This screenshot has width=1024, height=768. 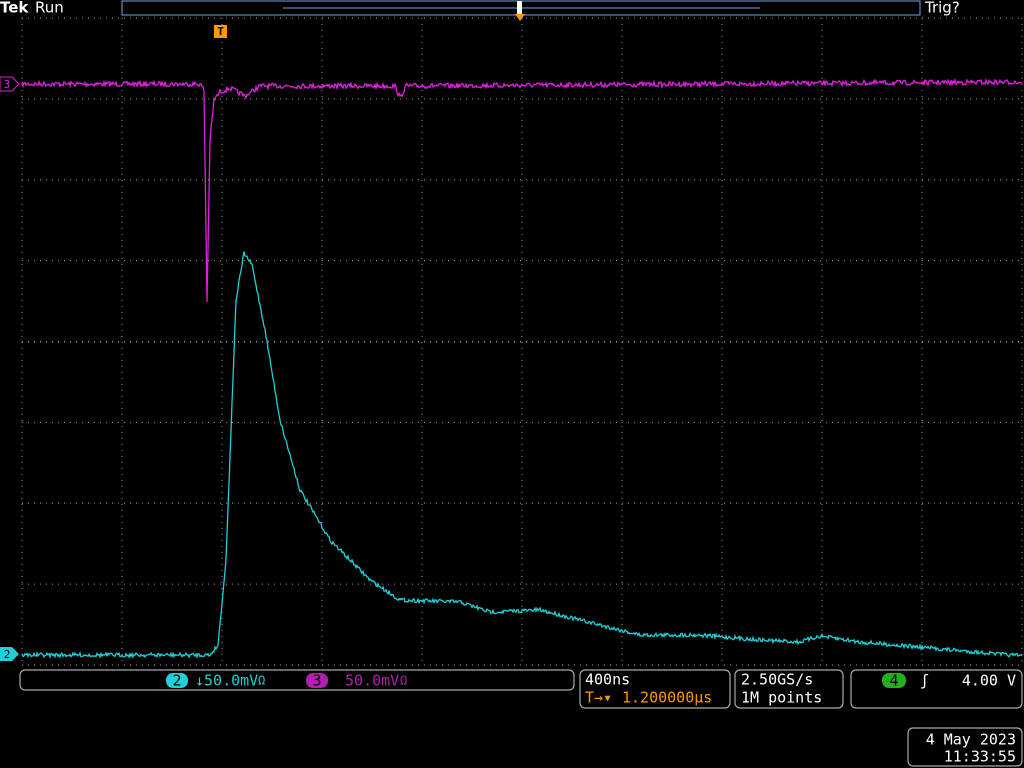 I want to click on trigger-slope: ʃ, so click(x=924, y=681).